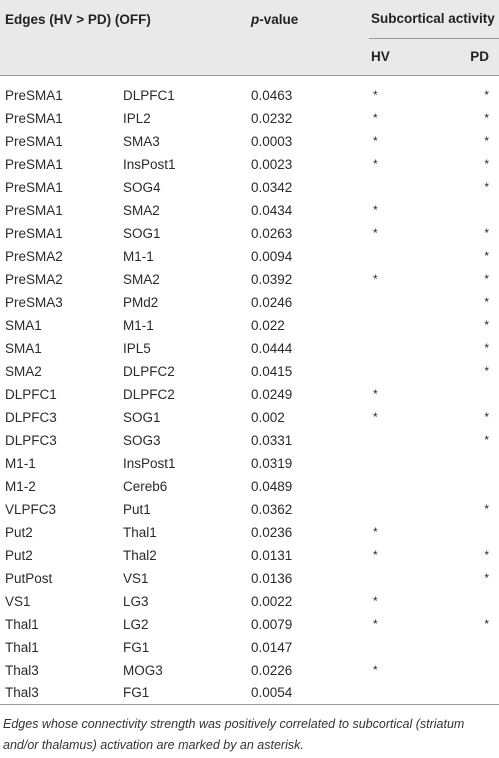 This screenshot has width=499, height=758. What do you see at coordinates (249, 463) in the screenshot?
I see `table-row: M1-1 InsPost1 0.0319` at bounding box center [249, 463].